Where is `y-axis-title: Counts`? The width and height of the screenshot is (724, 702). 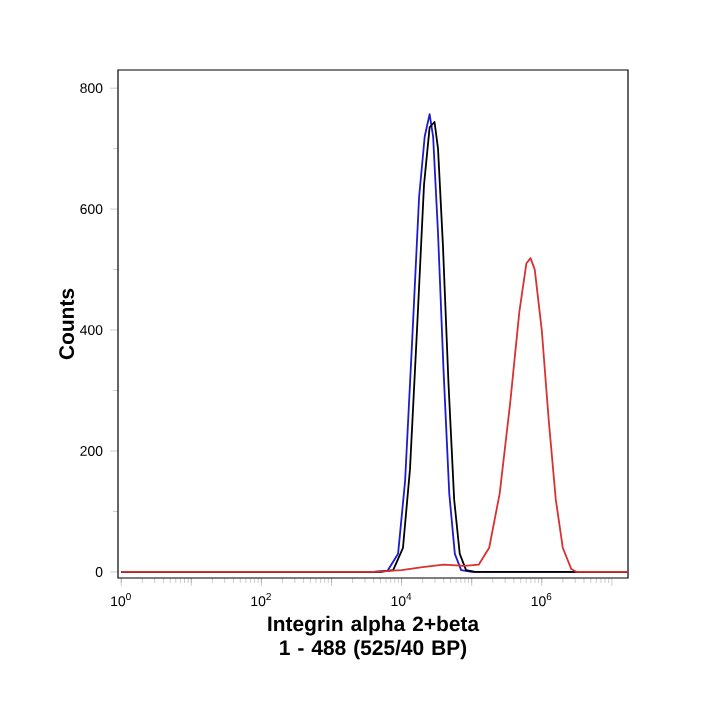
y-axis-title: Counts is located at coordinates (67, 324).